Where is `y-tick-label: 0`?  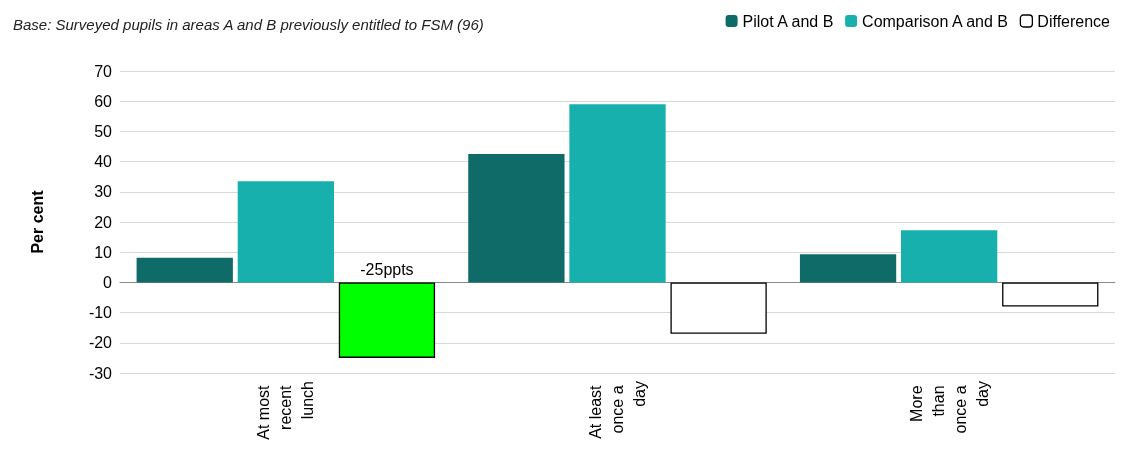
y-tick-label: 0 is located at coordinates (108, 282).